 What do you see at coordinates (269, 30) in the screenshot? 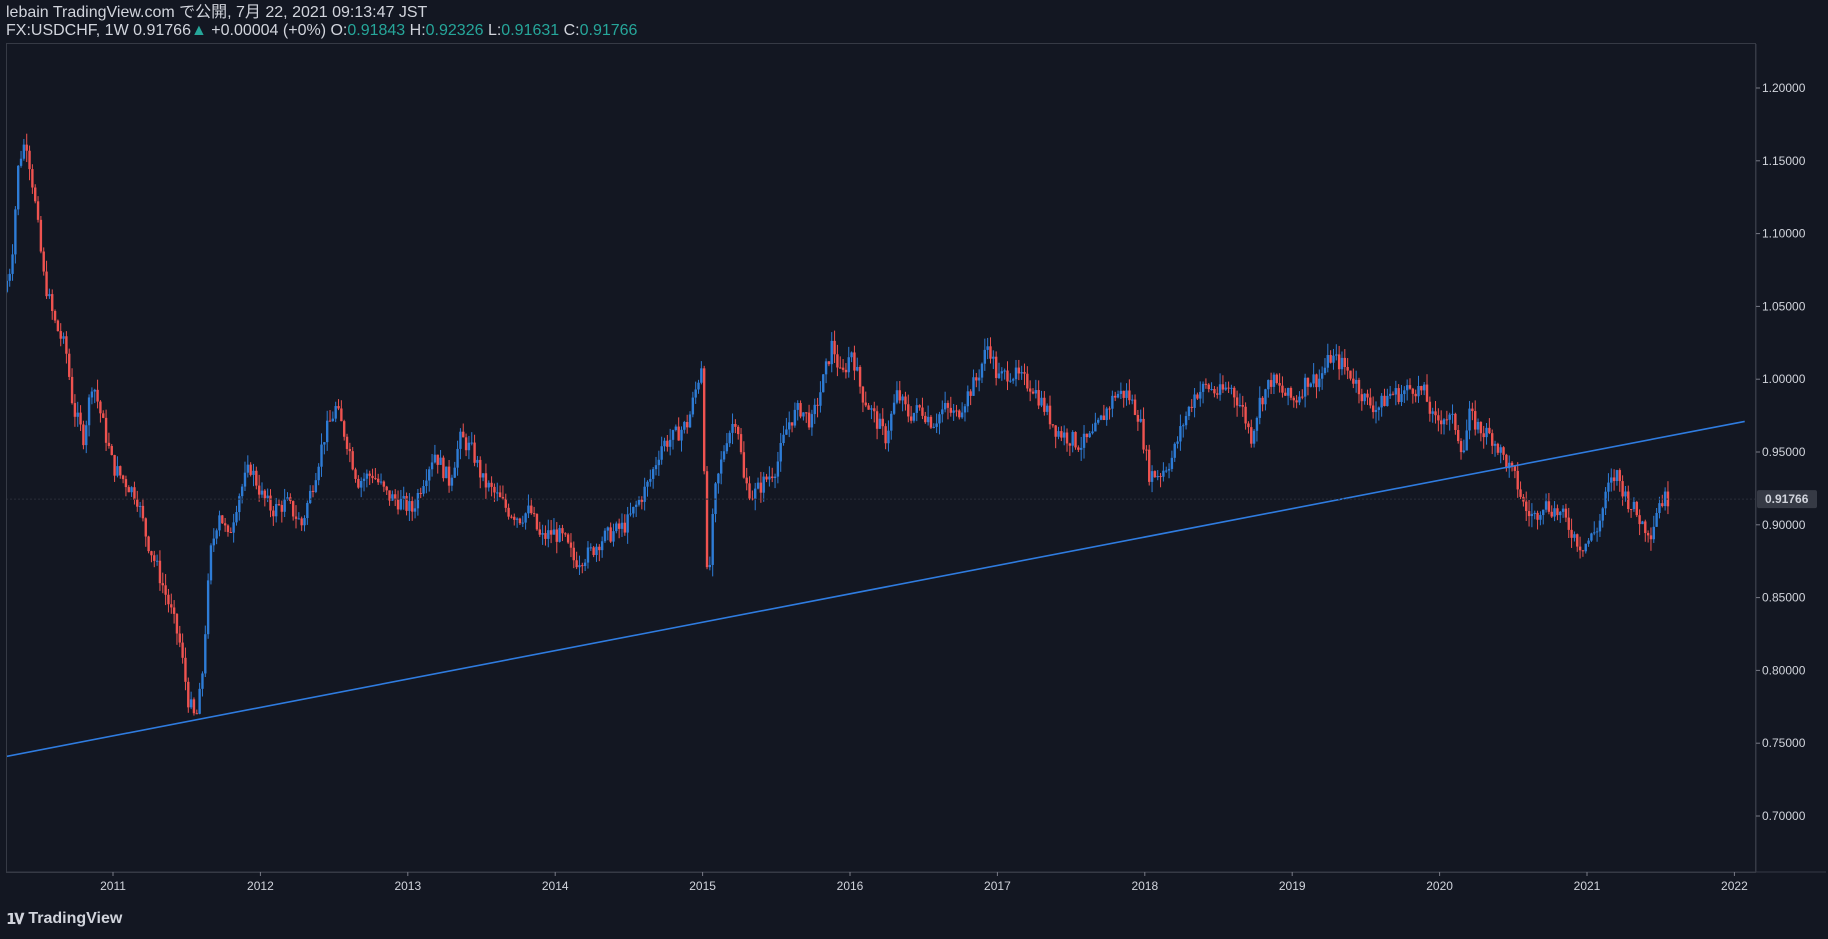
I see `price-change: +0.00004 (+0%)` at bounding box center [269, 30].